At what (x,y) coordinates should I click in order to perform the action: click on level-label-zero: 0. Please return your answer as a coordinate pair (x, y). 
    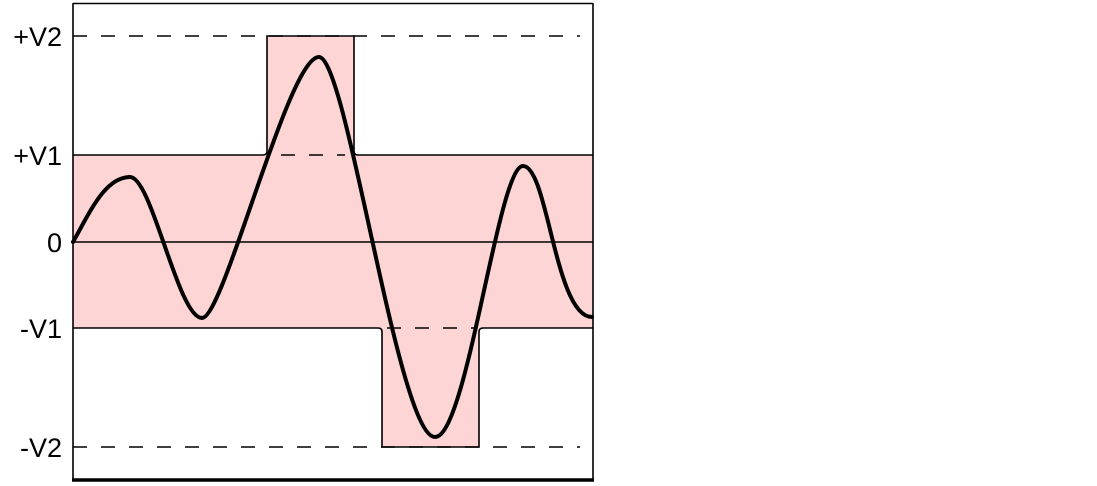
    Looking at the image, I should click on (54, 243).